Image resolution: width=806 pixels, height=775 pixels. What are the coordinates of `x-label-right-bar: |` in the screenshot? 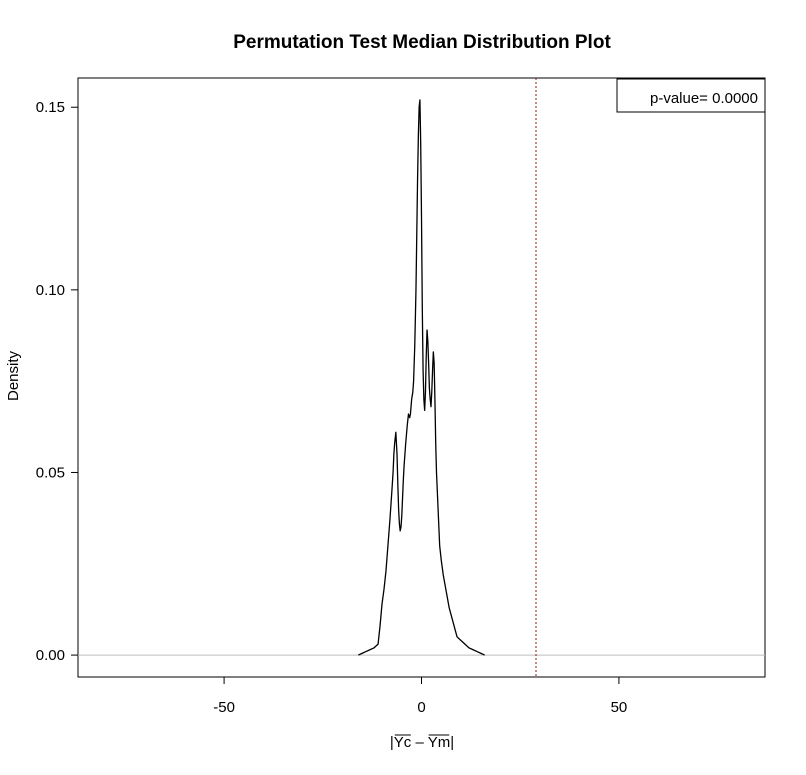 It's located at (452, 742).